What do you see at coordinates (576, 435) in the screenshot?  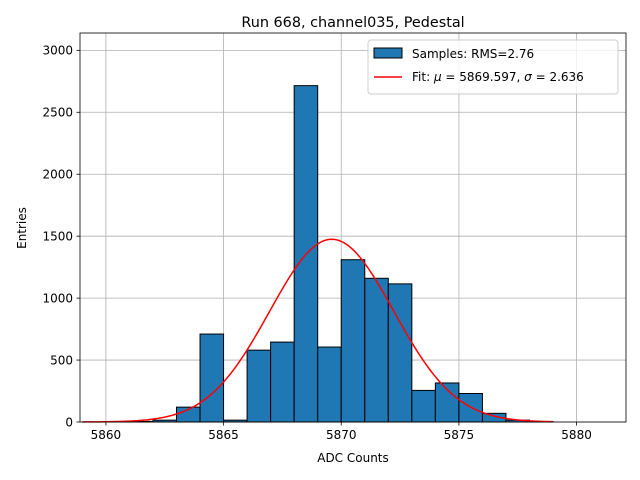 I see `x-tick-label: 5880` at bounding box center [576, 435].